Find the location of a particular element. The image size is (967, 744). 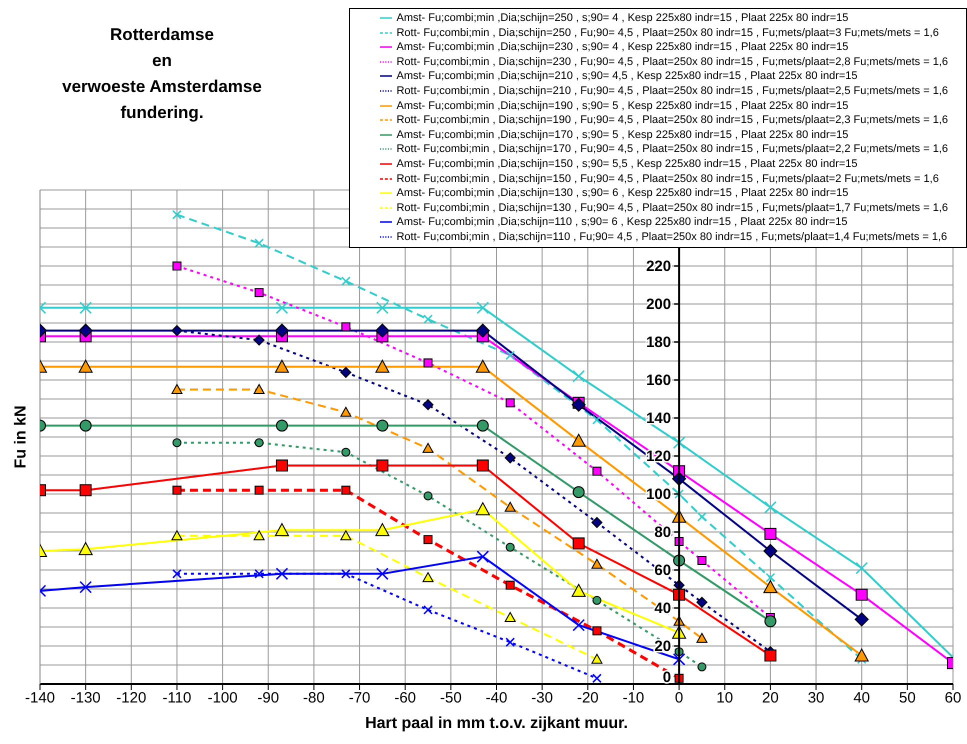

y-tick-label: 80 is located at coordinates (663, 532).